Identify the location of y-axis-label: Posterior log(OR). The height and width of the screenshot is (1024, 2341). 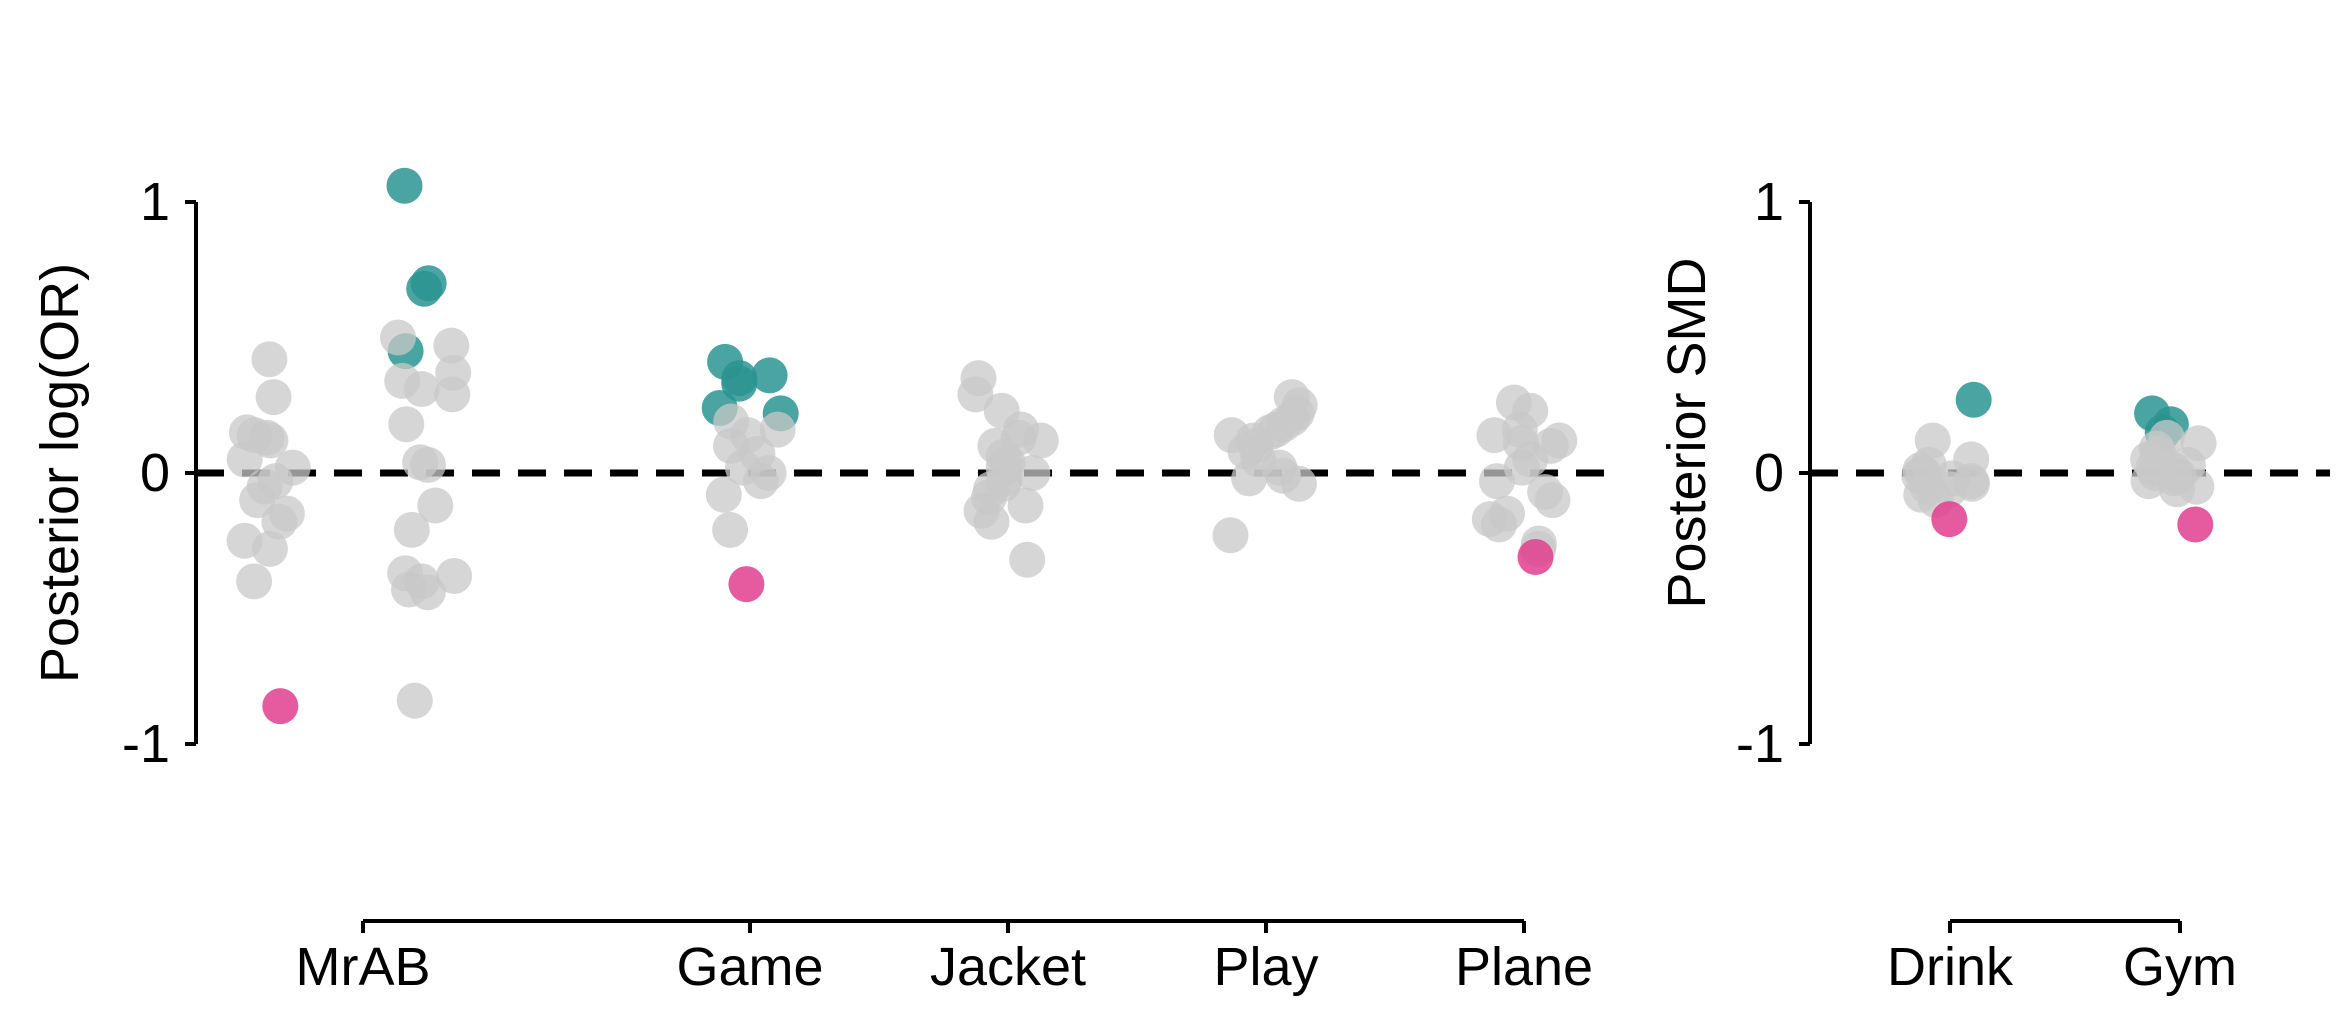
(60, 473).